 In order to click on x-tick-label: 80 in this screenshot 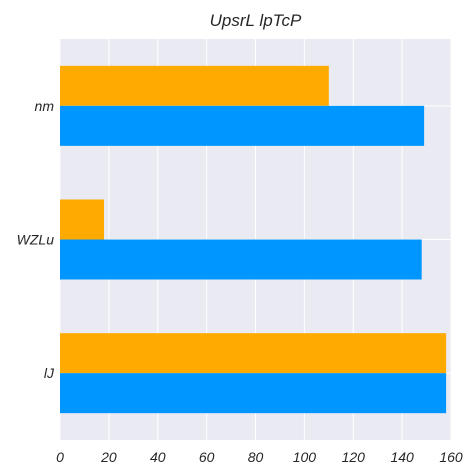, I will do `click(256, 457)`.